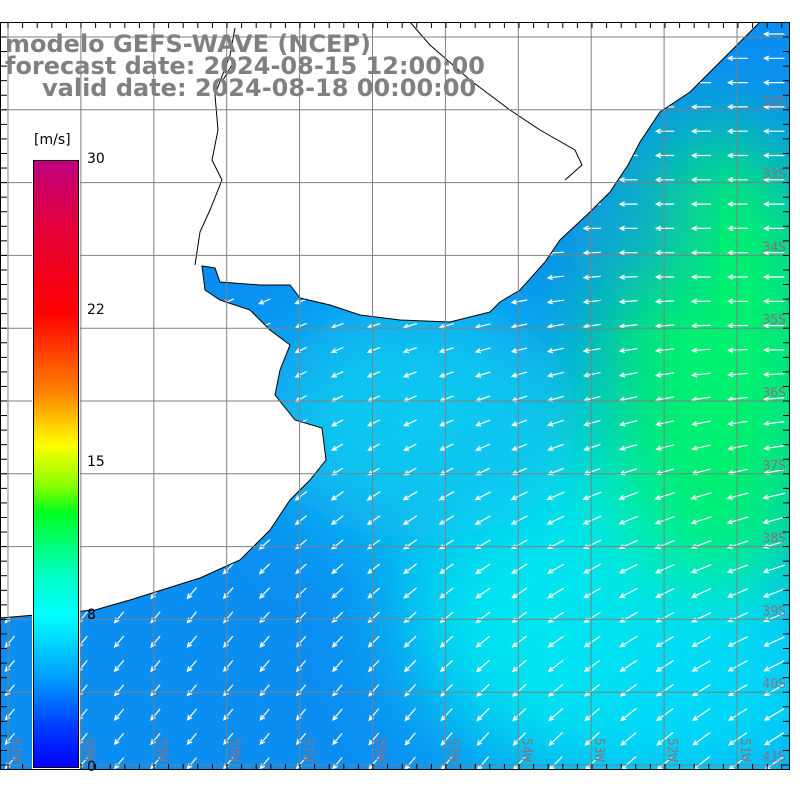 Image resolution: width=800 pixels, height=800 pixels. I want to click on longitude-label: 58W, so click(234, 750).